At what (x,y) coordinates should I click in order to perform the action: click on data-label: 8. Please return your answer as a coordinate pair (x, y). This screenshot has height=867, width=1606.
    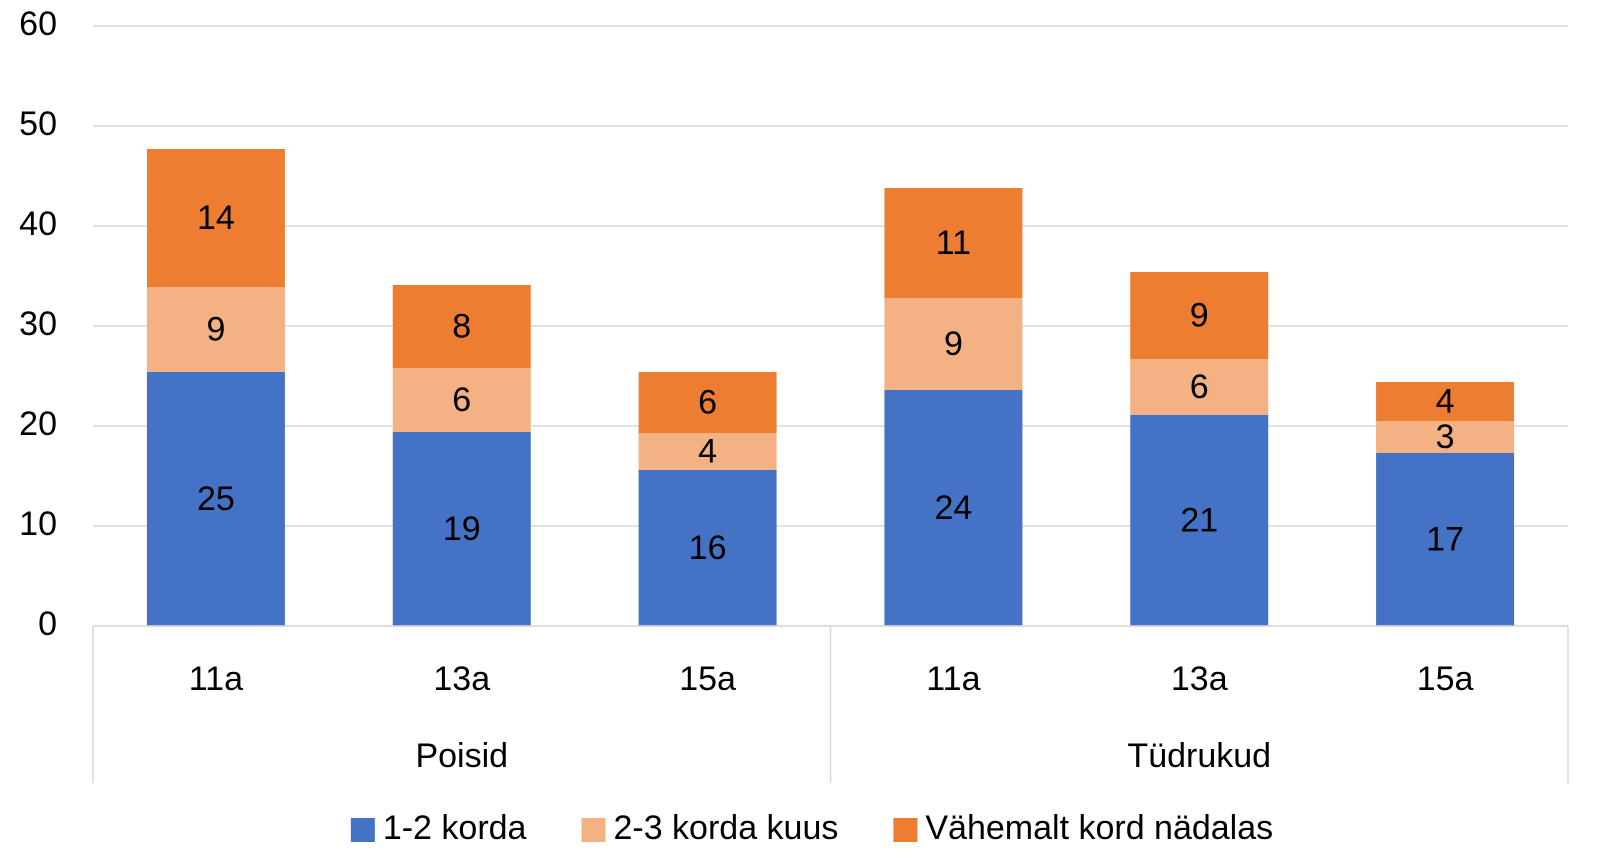
    Looking at the image, I should click on (461, 326).